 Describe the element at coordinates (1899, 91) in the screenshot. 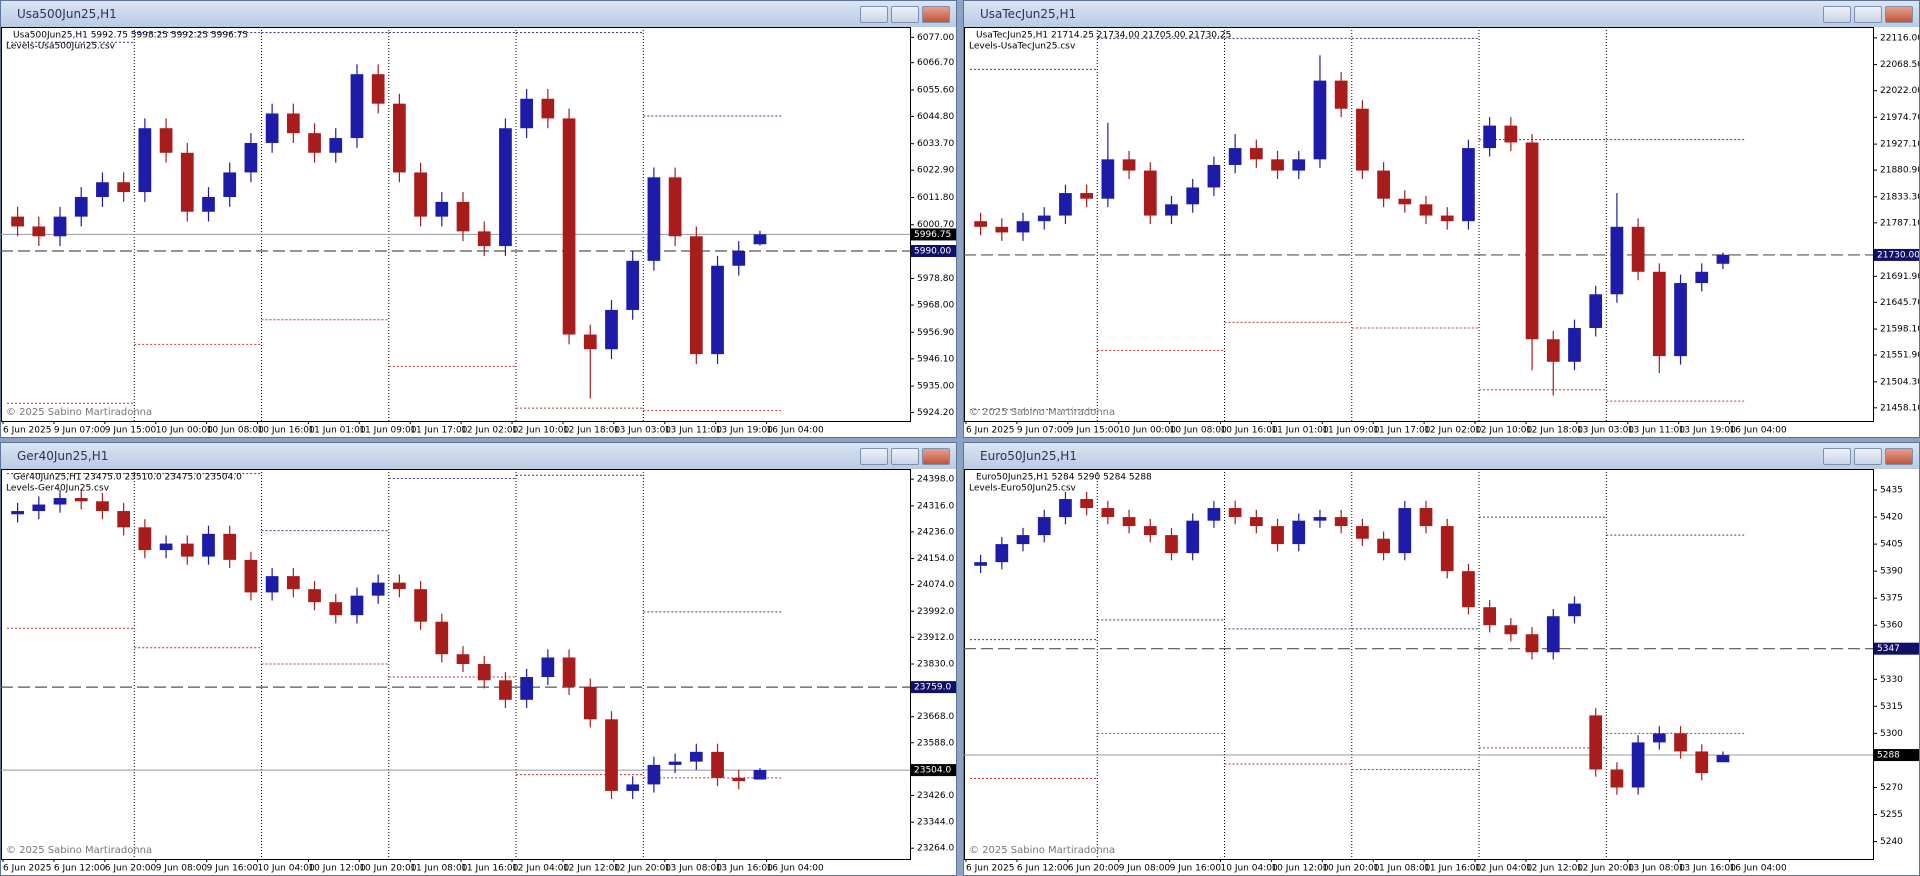

I see `y-tick-label: 22022.00` at that location.